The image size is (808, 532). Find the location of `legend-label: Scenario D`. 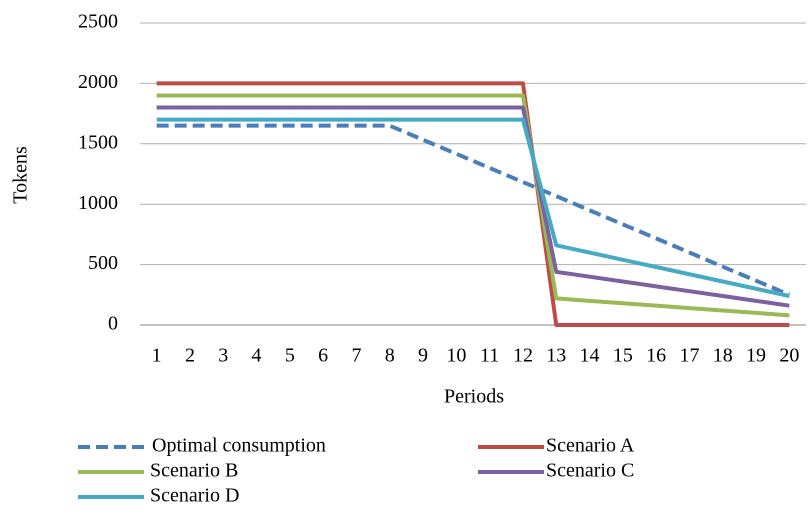

legend-label: Scenario D is located at coordinates (194, 496).